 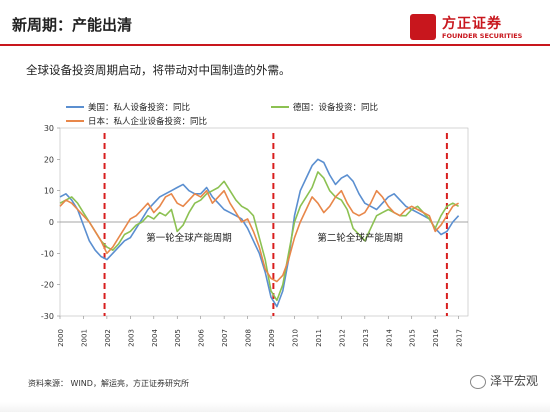 What do you see at coordinates (108, 383) in the screenshot?
I see `source-note: 资料来源： WIND，解运亮，方正证券研究所` at bounding box center [108, 383].